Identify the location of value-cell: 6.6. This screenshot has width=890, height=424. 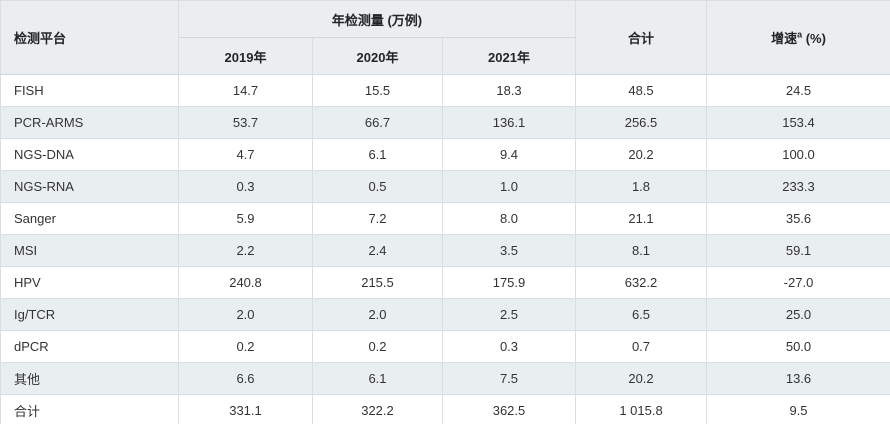
(245, 378).